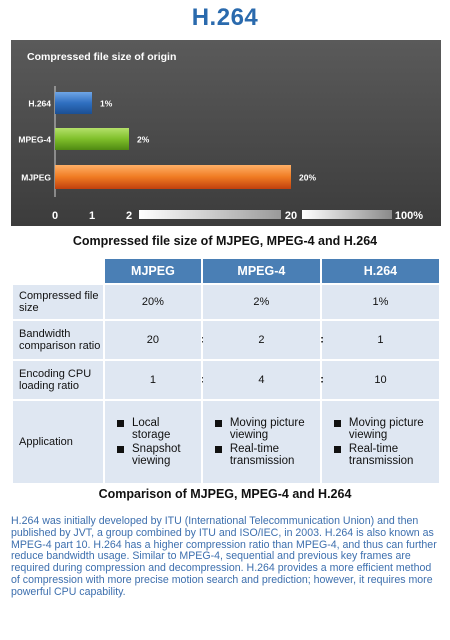 The image size is (450, 640). What do you see at coordinates (143, 140) in the screenshot?
I see `data-label: 2%` at bounding box center [143, 140].